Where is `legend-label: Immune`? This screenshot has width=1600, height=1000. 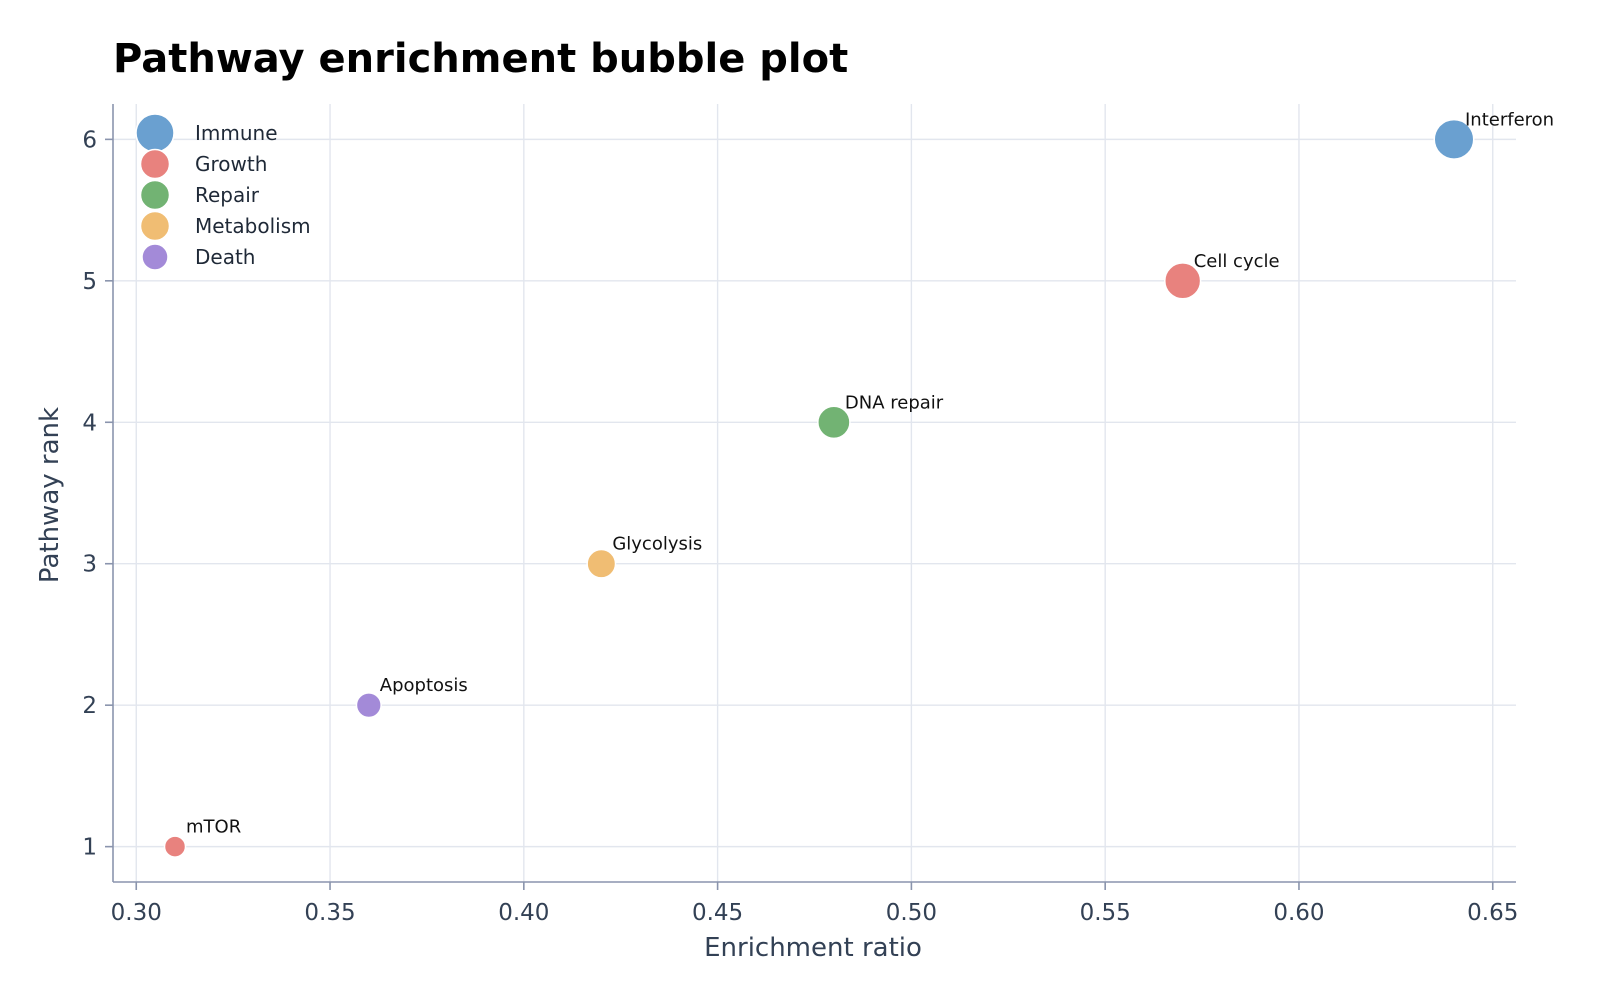
legend-label: Immune is located at coordinates (236, 133).